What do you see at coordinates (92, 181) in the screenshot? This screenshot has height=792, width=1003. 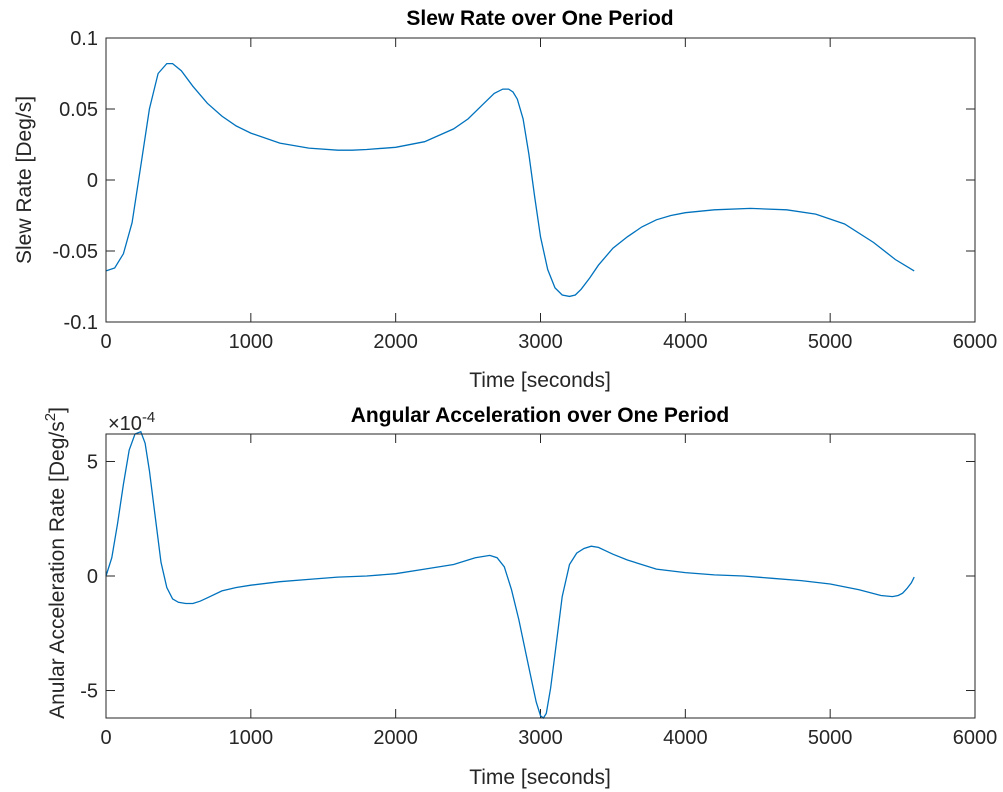 I see `slew-rate-y-tick-label: 0` at bounding box center [92, 181].